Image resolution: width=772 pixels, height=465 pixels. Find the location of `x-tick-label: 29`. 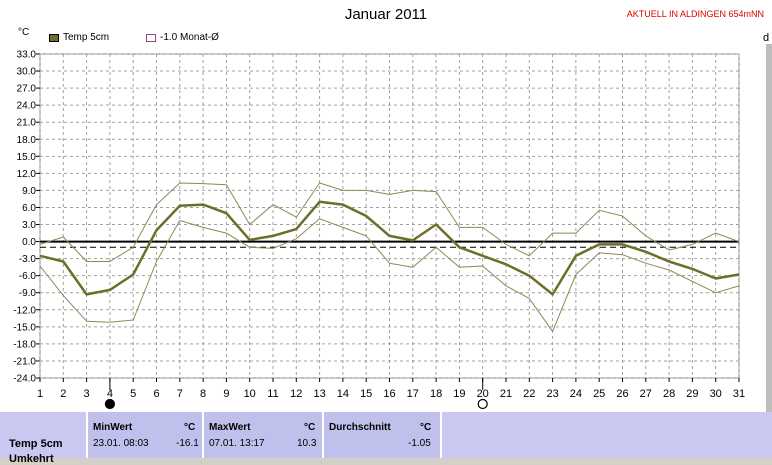

x-tick-label: 29 is located at coordinates (692, 394).